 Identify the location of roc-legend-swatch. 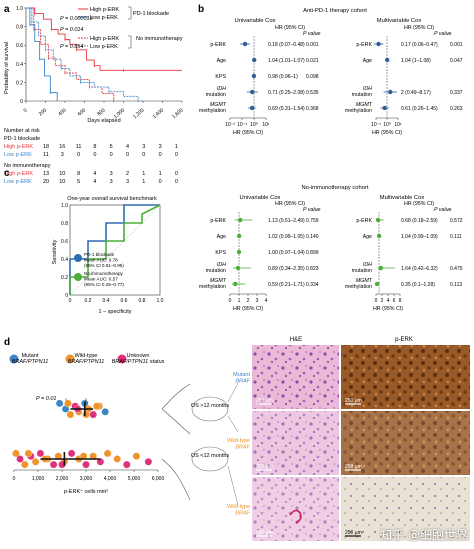
(78, 277).